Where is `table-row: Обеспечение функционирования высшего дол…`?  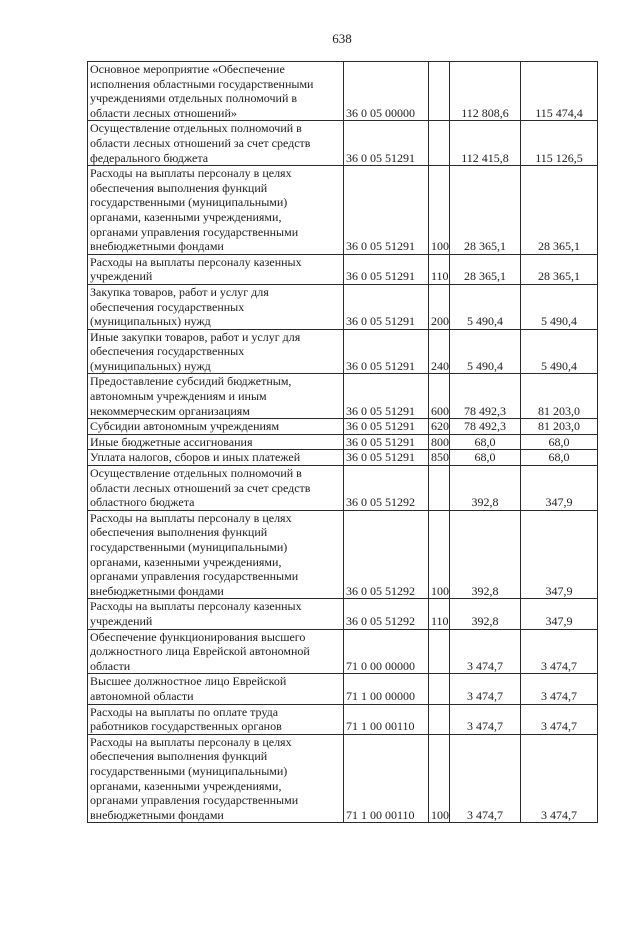 table-row: Обеспечение функционирования высшего дол… is located at coordinates (342, 651).